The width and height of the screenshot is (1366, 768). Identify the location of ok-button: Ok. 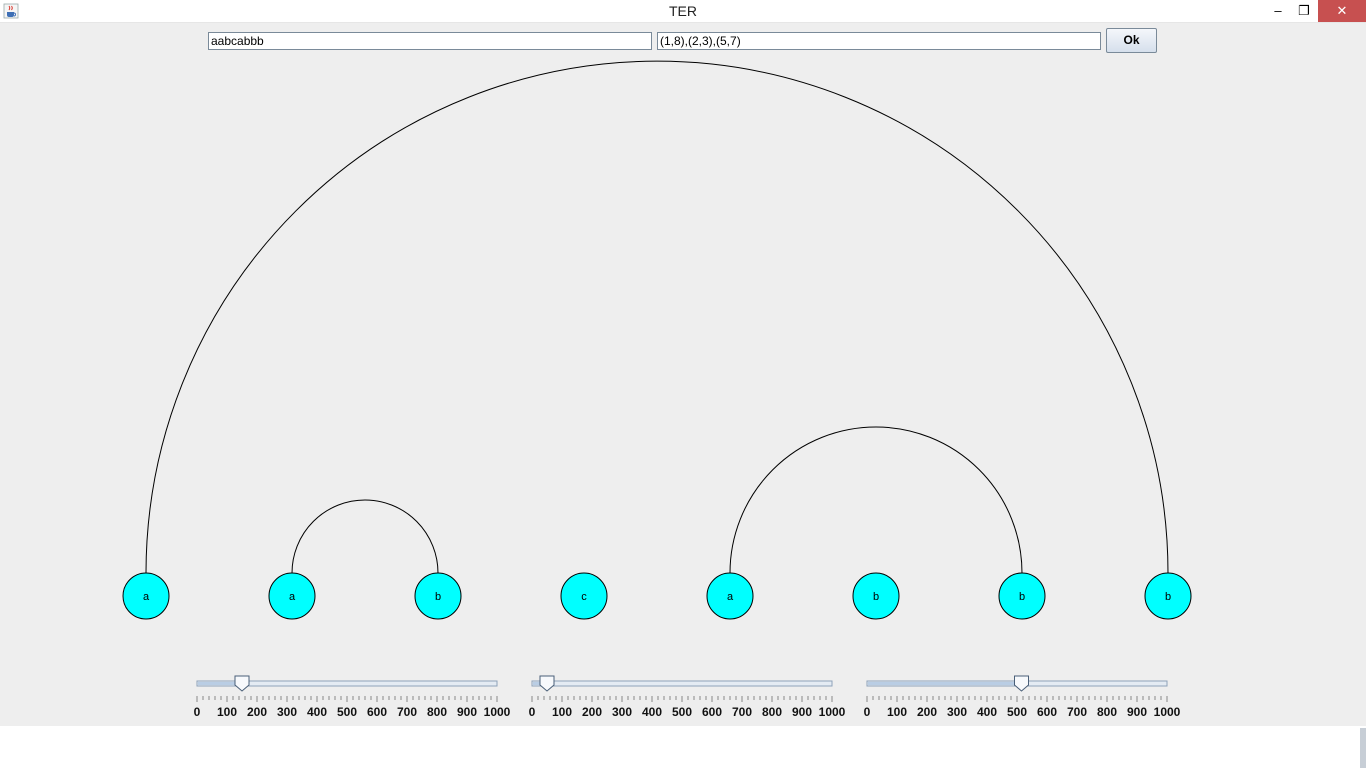
(1131, 40).